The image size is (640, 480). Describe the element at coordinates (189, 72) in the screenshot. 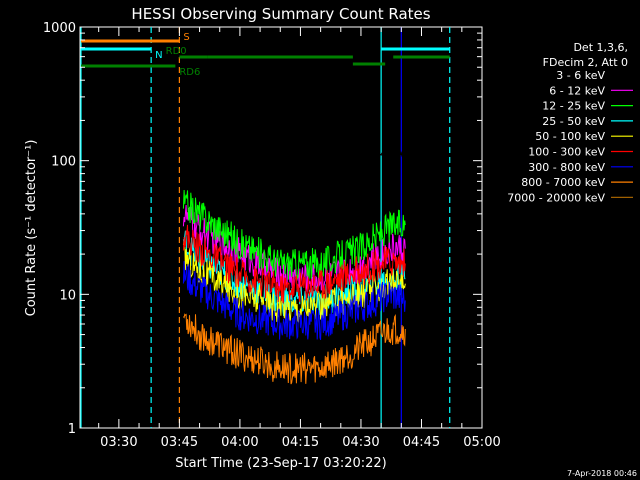

I see `flag-label: RD6` at that location.